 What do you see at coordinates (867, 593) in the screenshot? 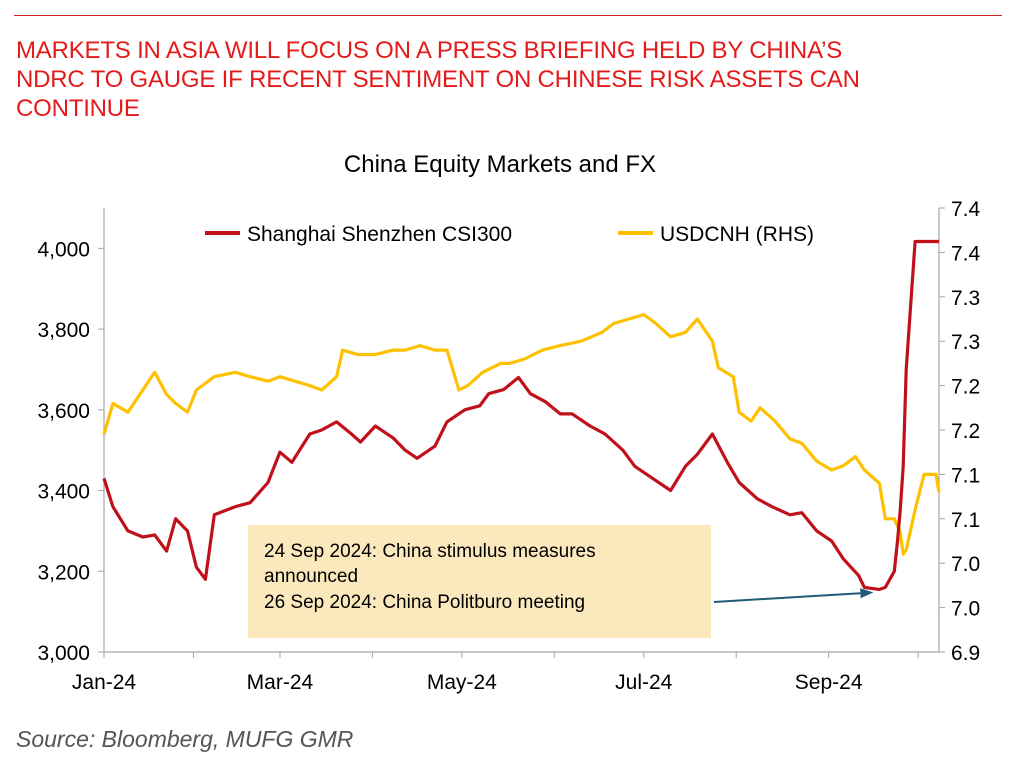
I see `annotation-arrowhead` at bounding box center [867, 593].